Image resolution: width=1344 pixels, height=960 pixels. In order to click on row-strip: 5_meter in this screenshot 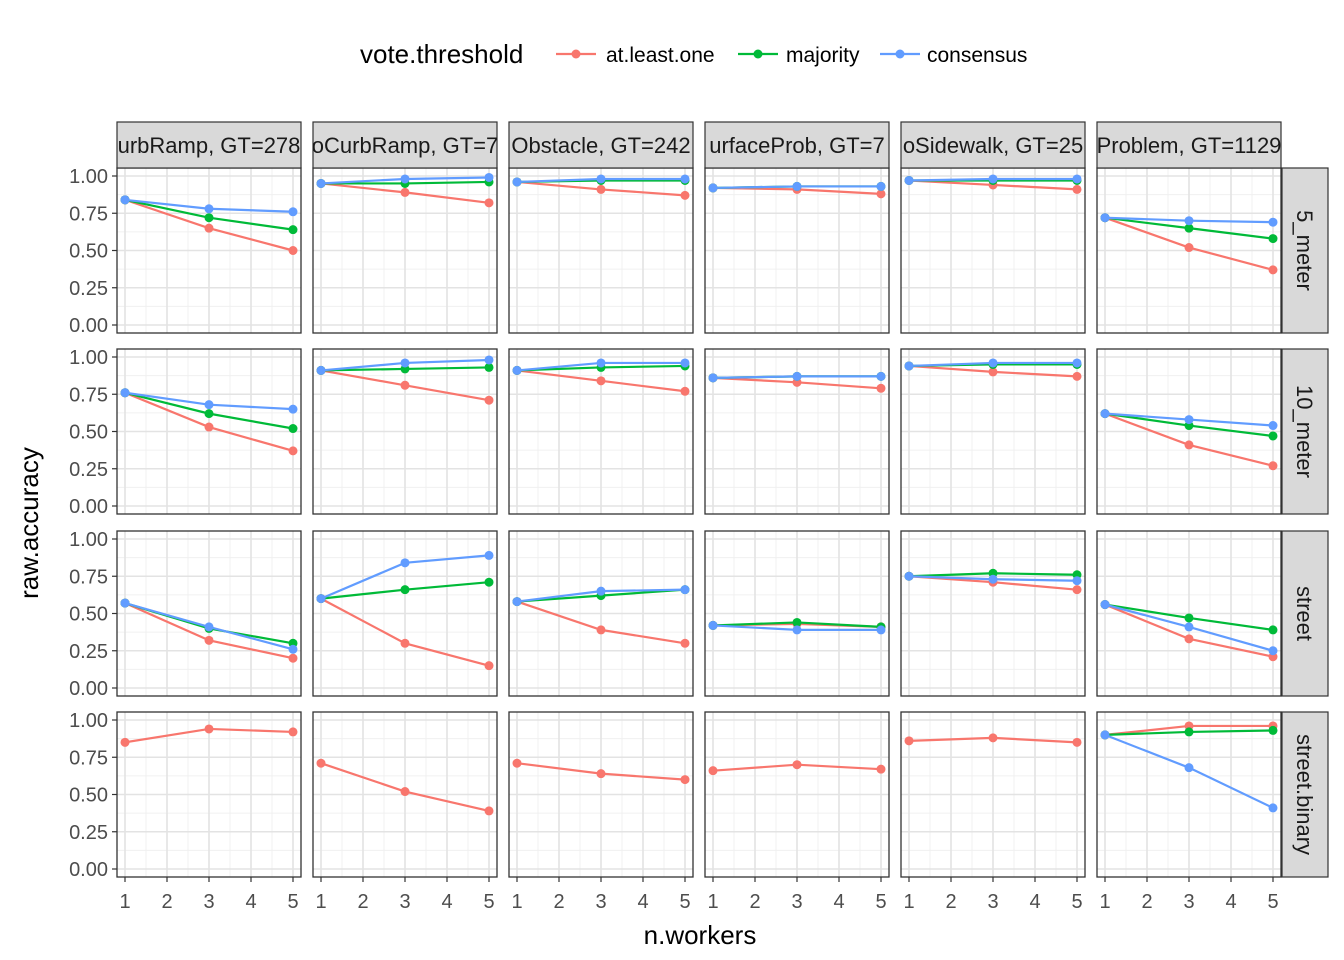, I will do `click(1305, 250)`.